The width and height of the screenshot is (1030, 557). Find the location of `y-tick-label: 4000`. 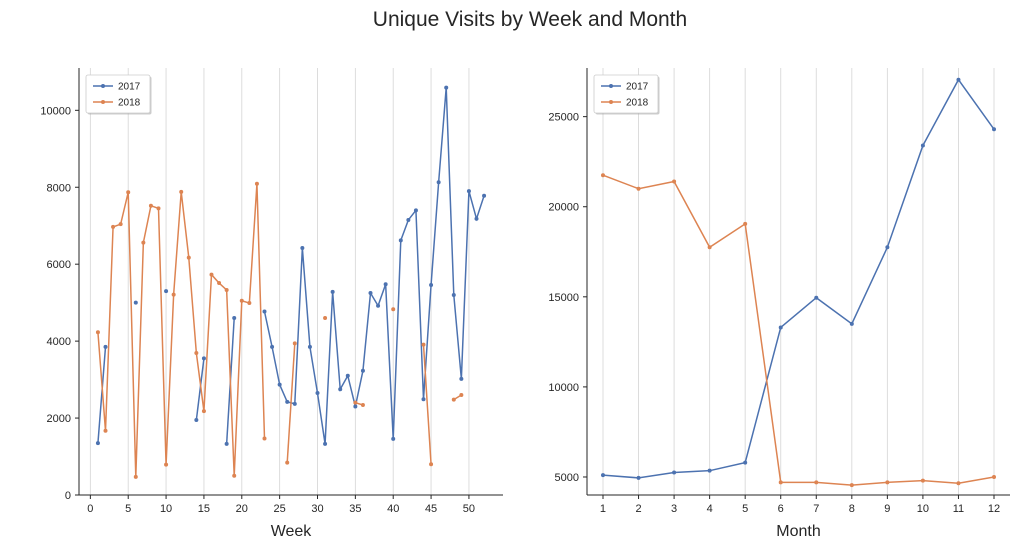

y-tick-label: 4000 is located at coordinates (59, 342).